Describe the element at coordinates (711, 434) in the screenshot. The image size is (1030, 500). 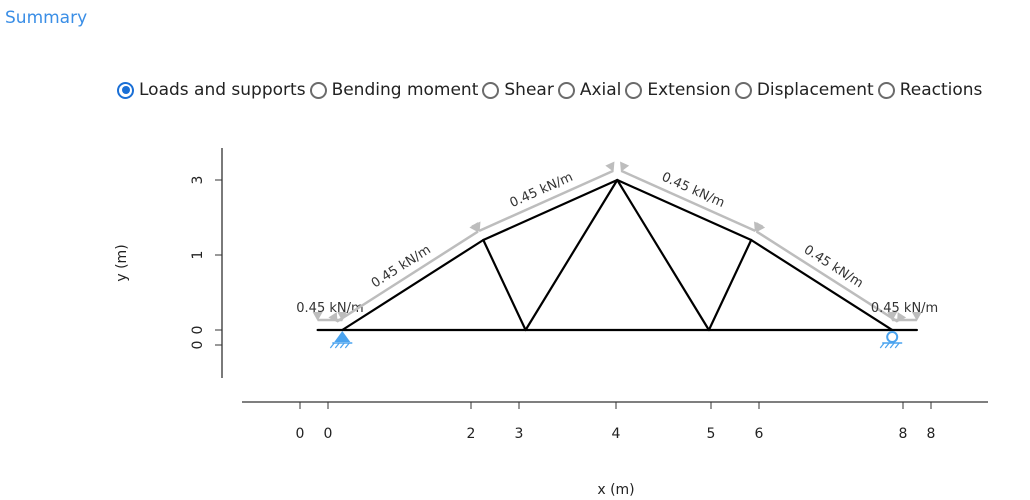
I see `x-tick-label: 5` at that location.